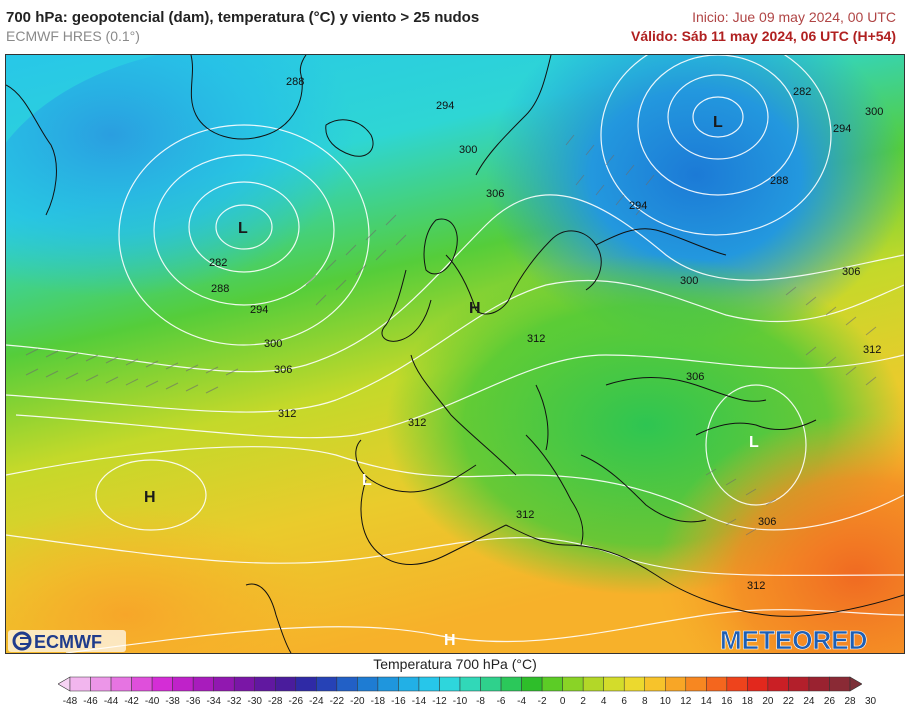 The image size is (910, 710). Describe the element at coordinates (316, 701) in the screenshot. I see `colorbar-tick-label: -24` at that location.